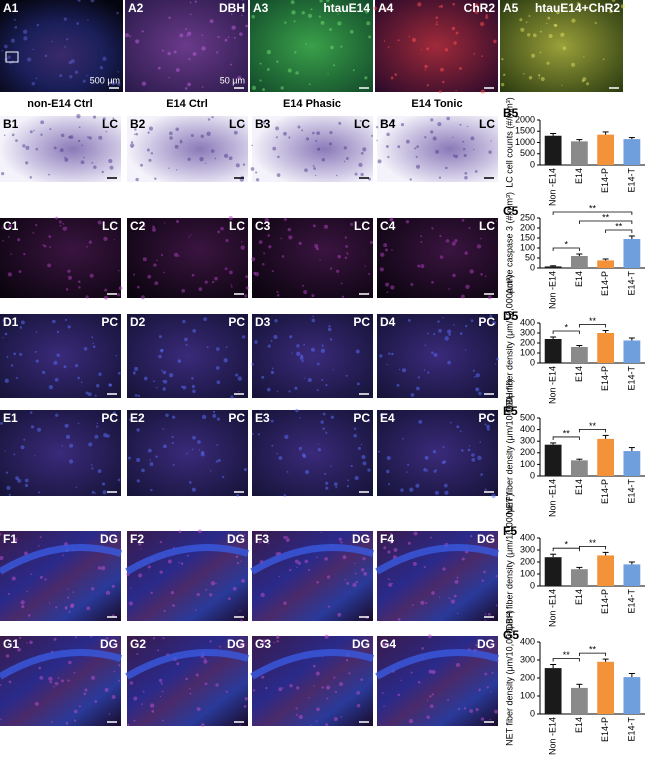 The width and height of the screenshot is (650, 758). I want to click on significance-label: *, so click(566, 545).